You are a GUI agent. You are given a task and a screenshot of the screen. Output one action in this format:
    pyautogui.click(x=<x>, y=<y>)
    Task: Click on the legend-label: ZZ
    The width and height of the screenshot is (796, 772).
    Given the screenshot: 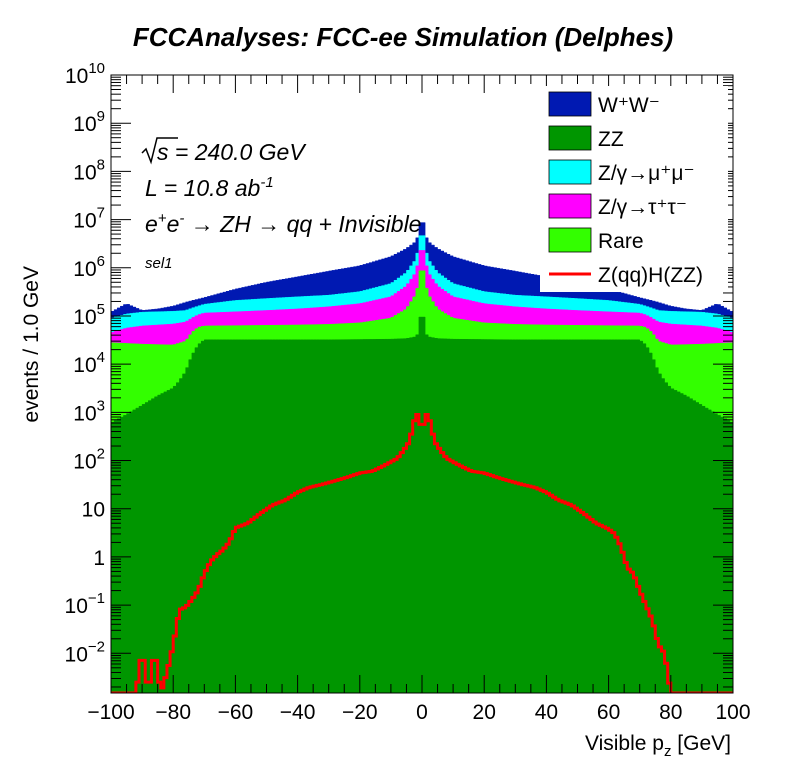 What is the action you would take?
    pyautogui.click(x=611, y=139)
    